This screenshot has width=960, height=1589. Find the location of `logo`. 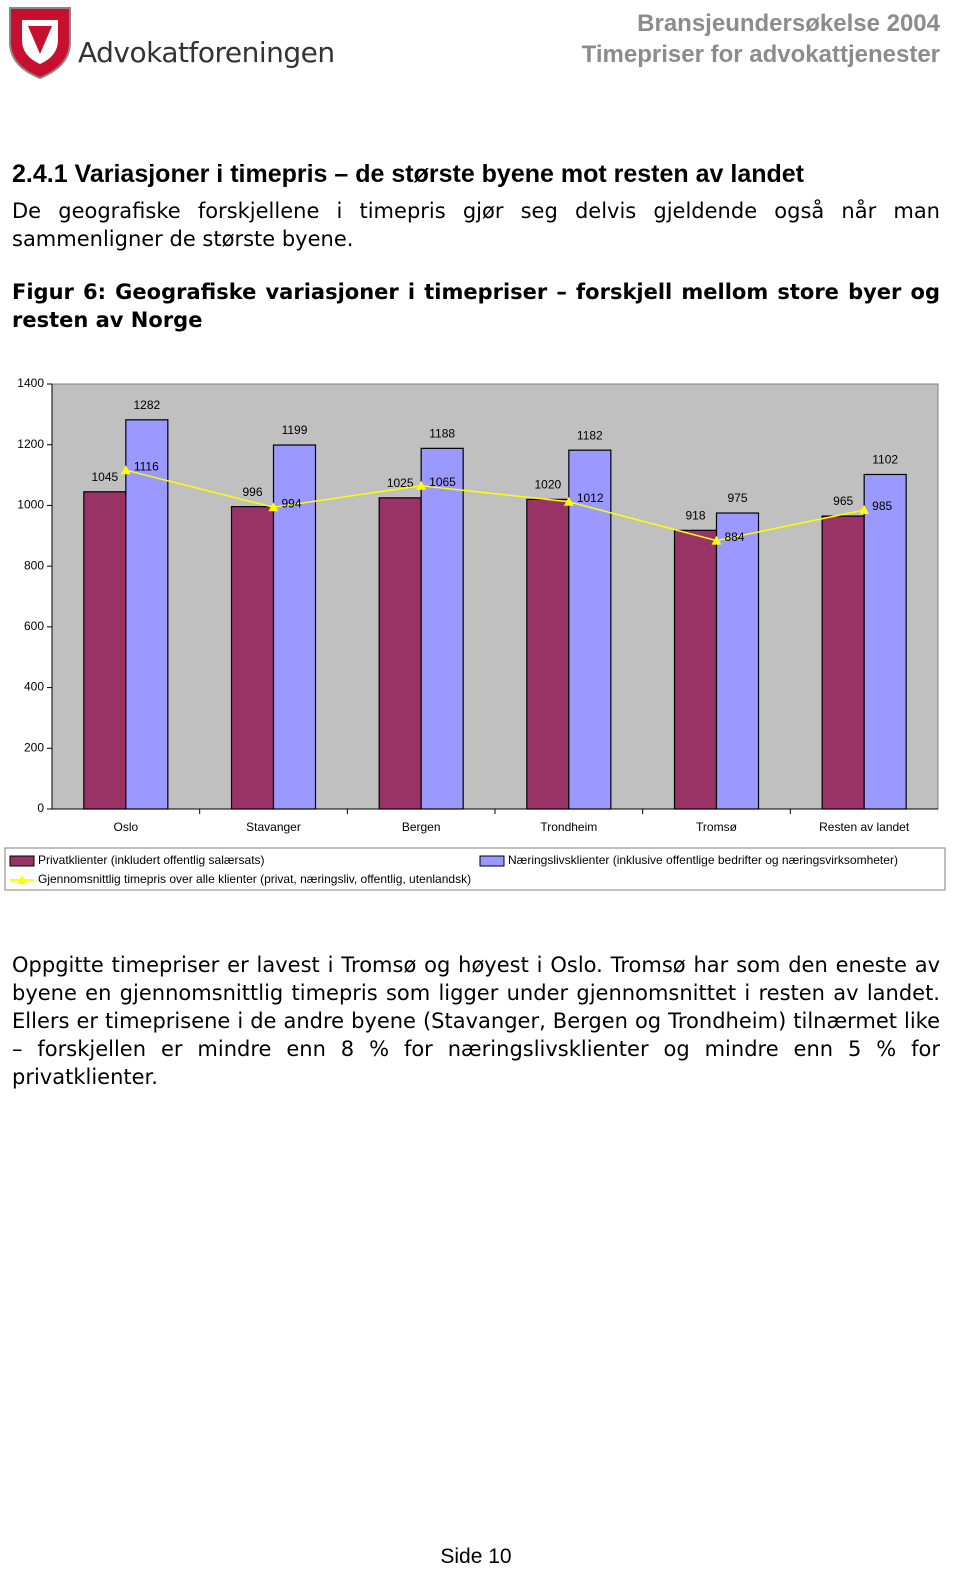

logo is located at coordinates (40, 43).